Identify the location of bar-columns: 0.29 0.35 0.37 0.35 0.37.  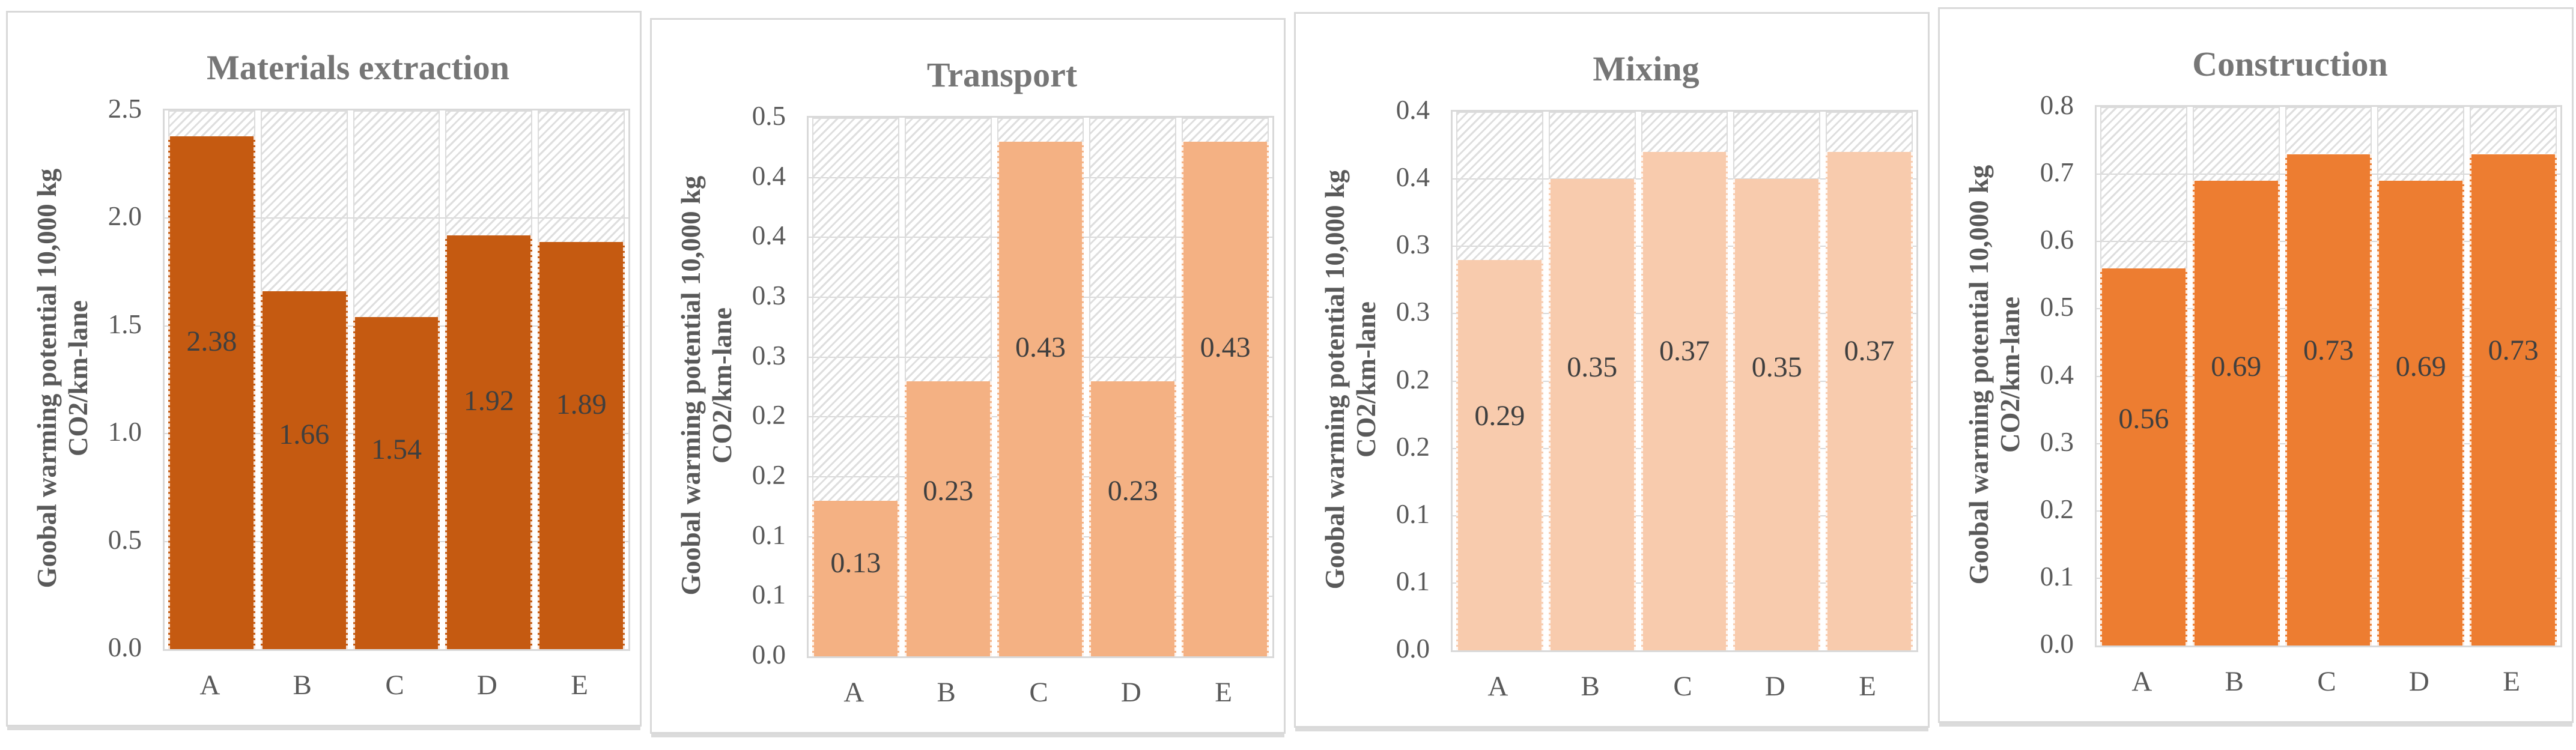
(1684, 381).